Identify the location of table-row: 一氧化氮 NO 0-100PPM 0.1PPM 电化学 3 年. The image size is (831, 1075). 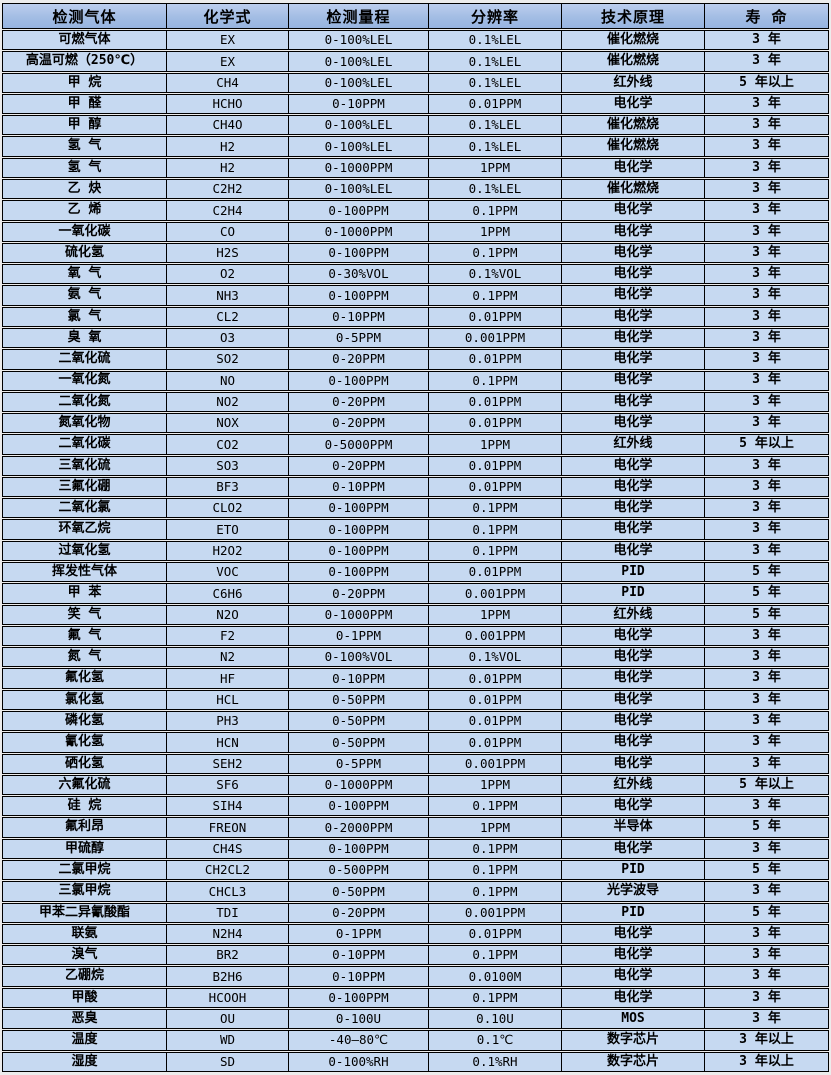
(415, 380).